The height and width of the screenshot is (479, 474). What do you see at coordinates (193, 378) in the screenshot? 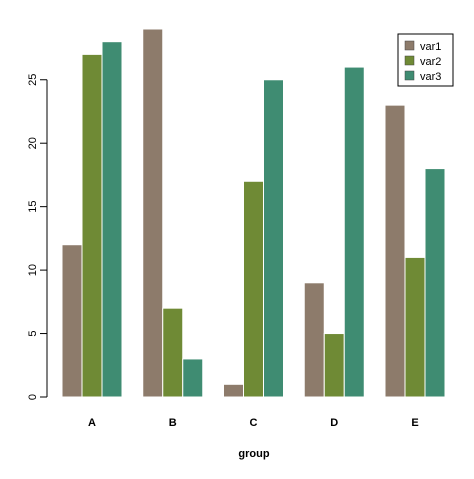
I see `bar-B-var3` at bounding box center [193, 378].